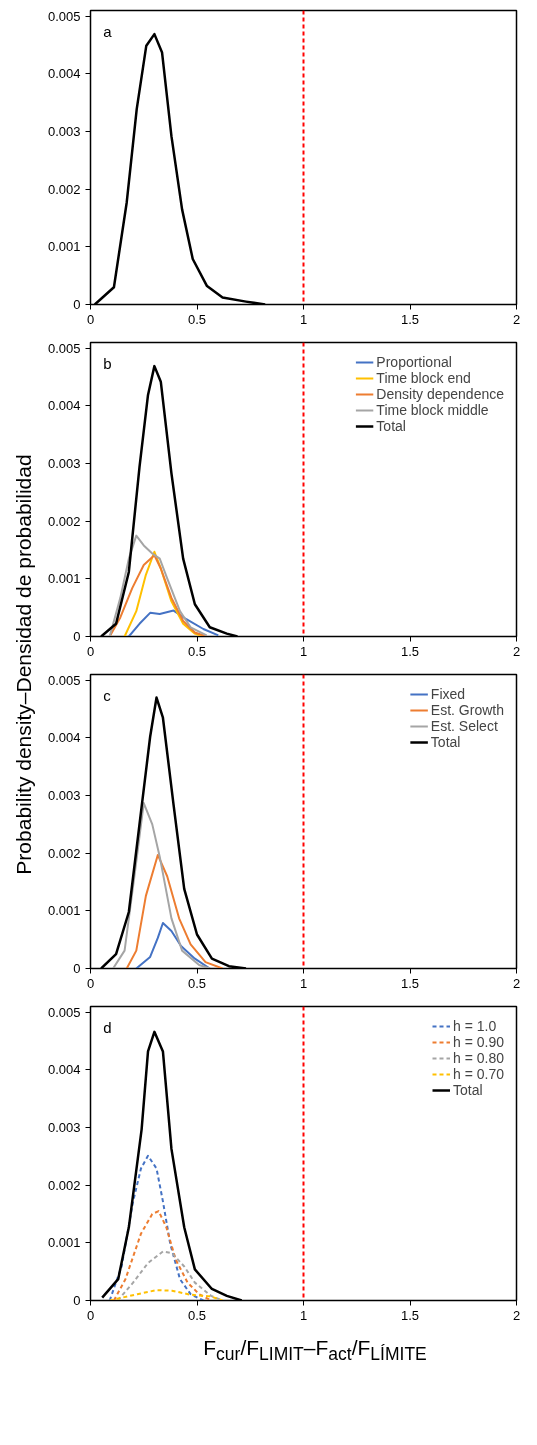  What do you see at coordinates (23, 664) in the screenshot?
I see `y-axis-title: Probability density–Densidad de probabilidad` at bounding box center [23, 664].